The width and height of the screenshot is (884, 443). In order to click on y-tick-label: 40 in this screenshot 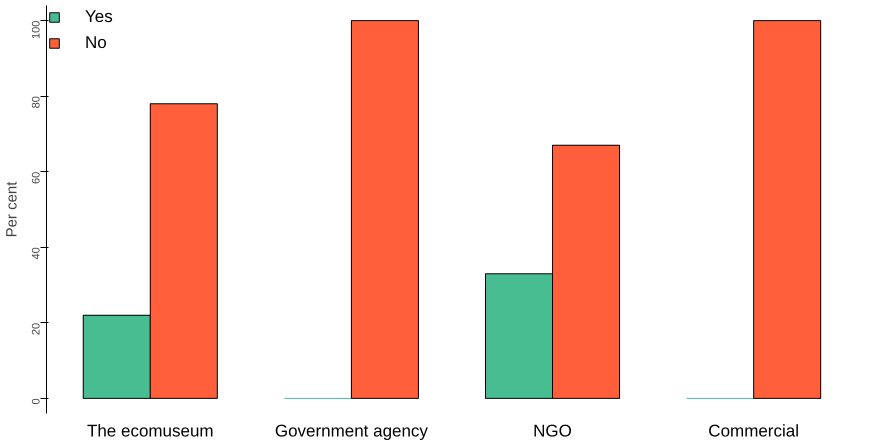, I will do `click(36, 253)`.